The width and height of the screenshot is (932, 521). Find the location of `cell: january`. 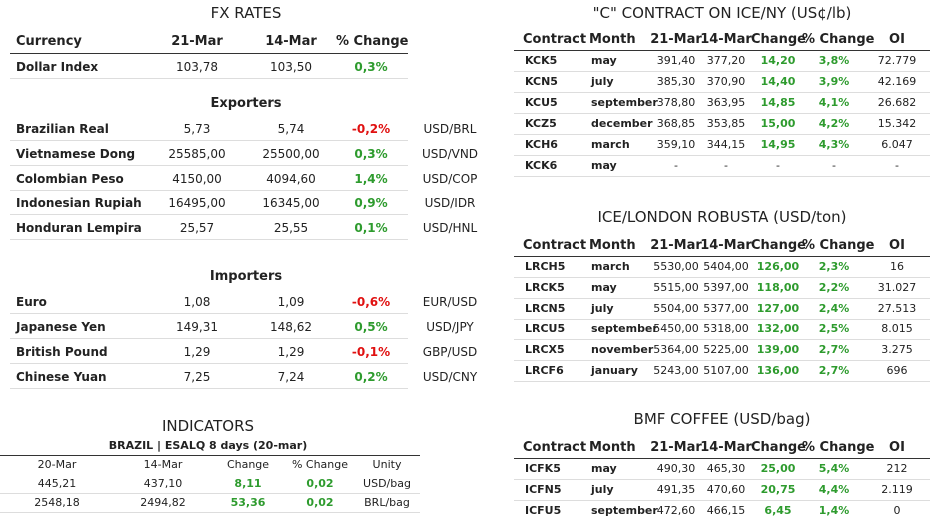

cell: january is located at coordinates (614, 370).